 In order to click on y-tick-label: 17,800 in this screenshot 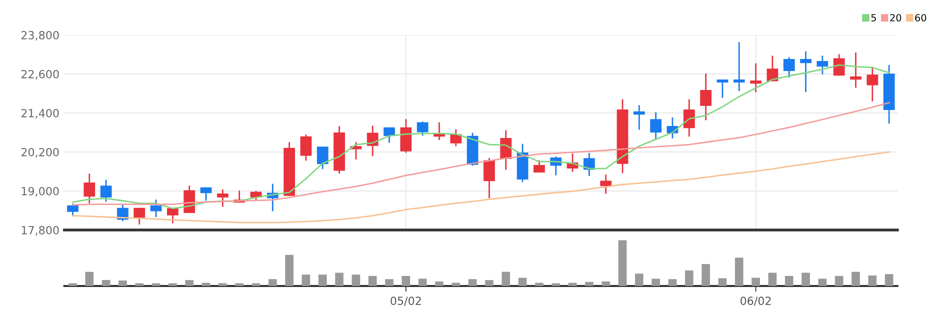, I will do `click(40, 231)`.